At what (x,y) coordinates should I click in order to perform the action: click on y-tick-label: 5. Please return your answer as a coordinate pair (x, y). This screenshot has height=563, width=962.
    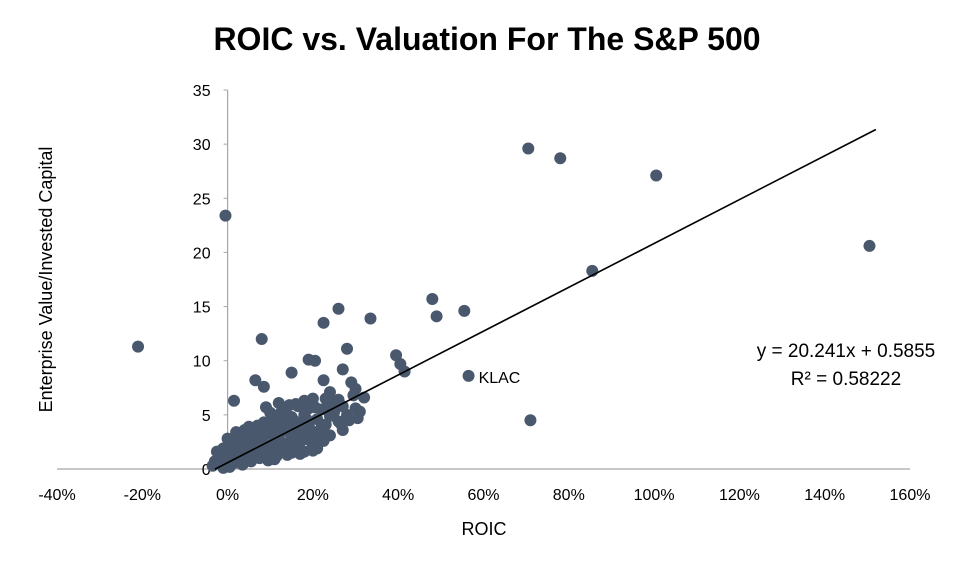
    Looking at the image, I should click on (206, 416).